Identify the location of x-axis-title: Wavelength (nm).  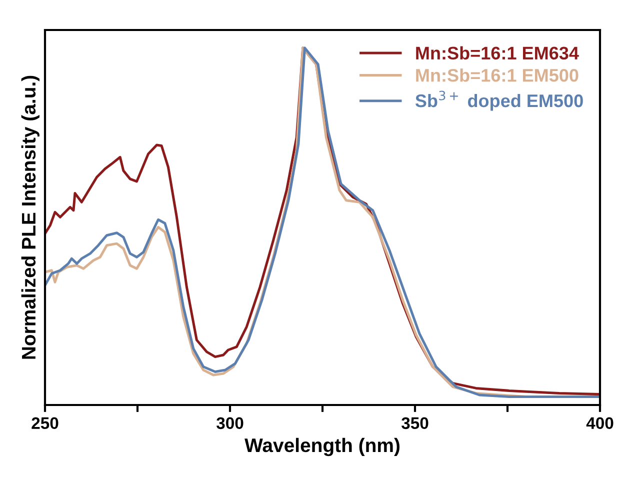
(322, 447).